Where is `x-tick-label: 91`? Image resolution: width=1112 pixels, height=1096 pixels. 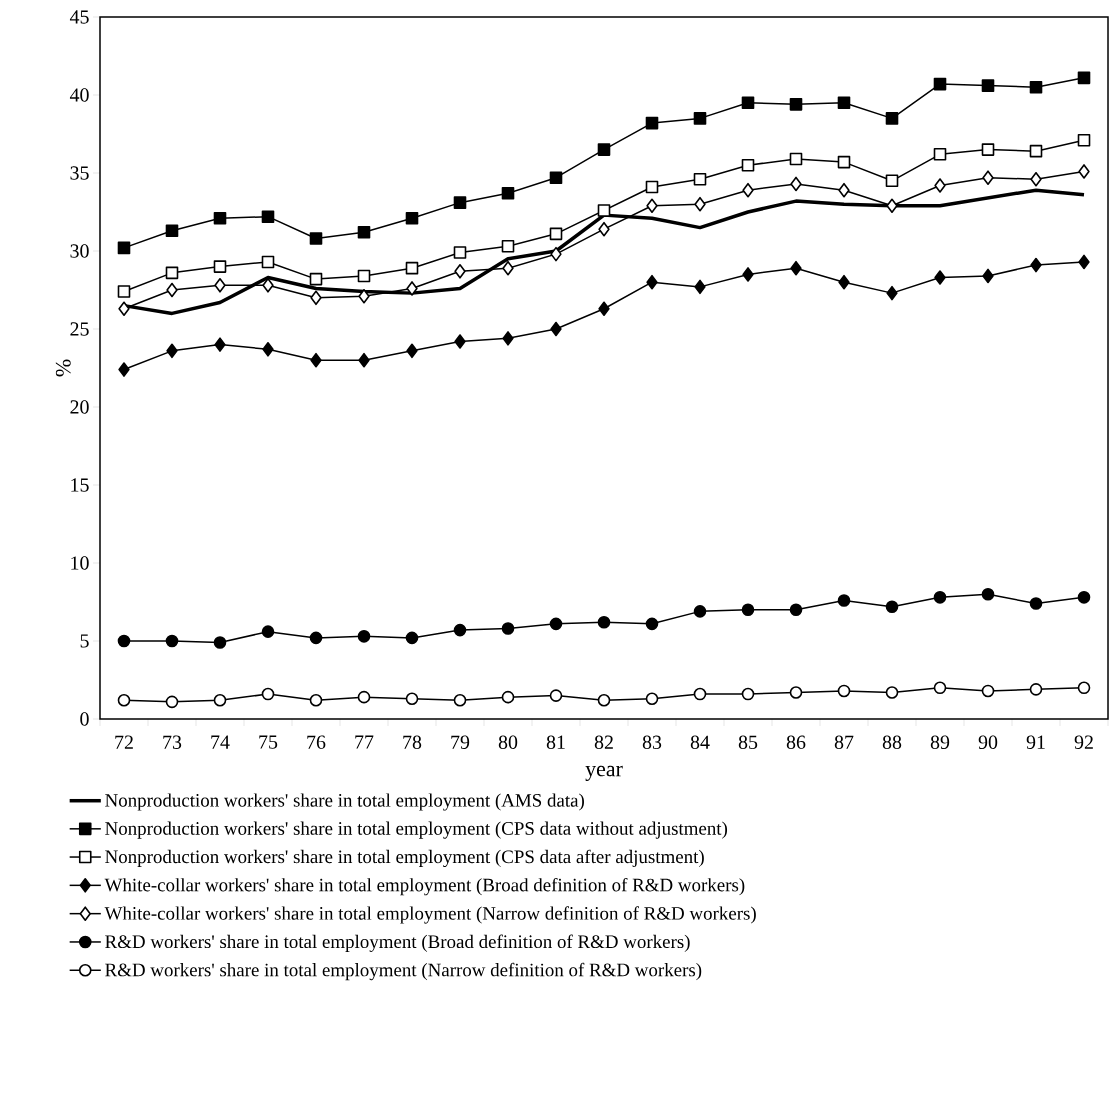
x-tick-label: 91 is located at coordinates (1035, 742).